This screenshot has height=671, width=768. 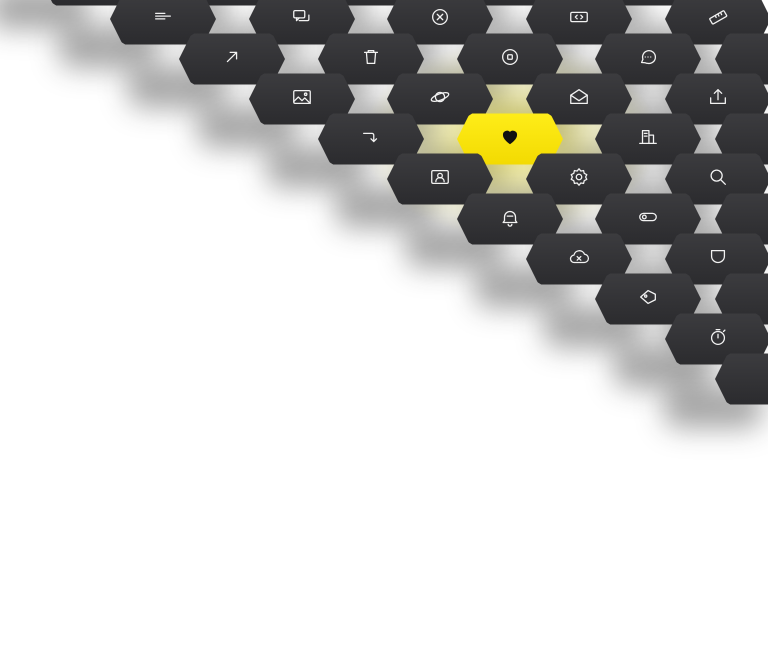 What do you see at coordinates (371, 139) in the screenshot?
I see `turn-down-right-icon` at bounding box center [371, 139].